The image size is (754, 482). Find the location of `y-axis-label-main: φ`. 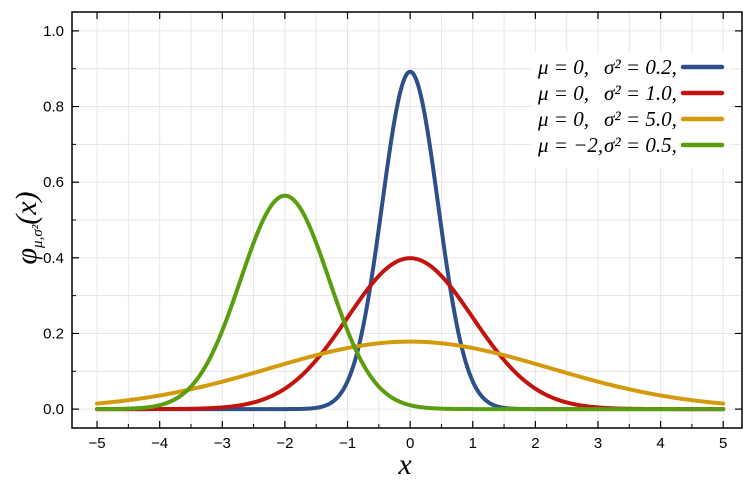

y-axis-label-main: φ is located at coordinates (26, 256).